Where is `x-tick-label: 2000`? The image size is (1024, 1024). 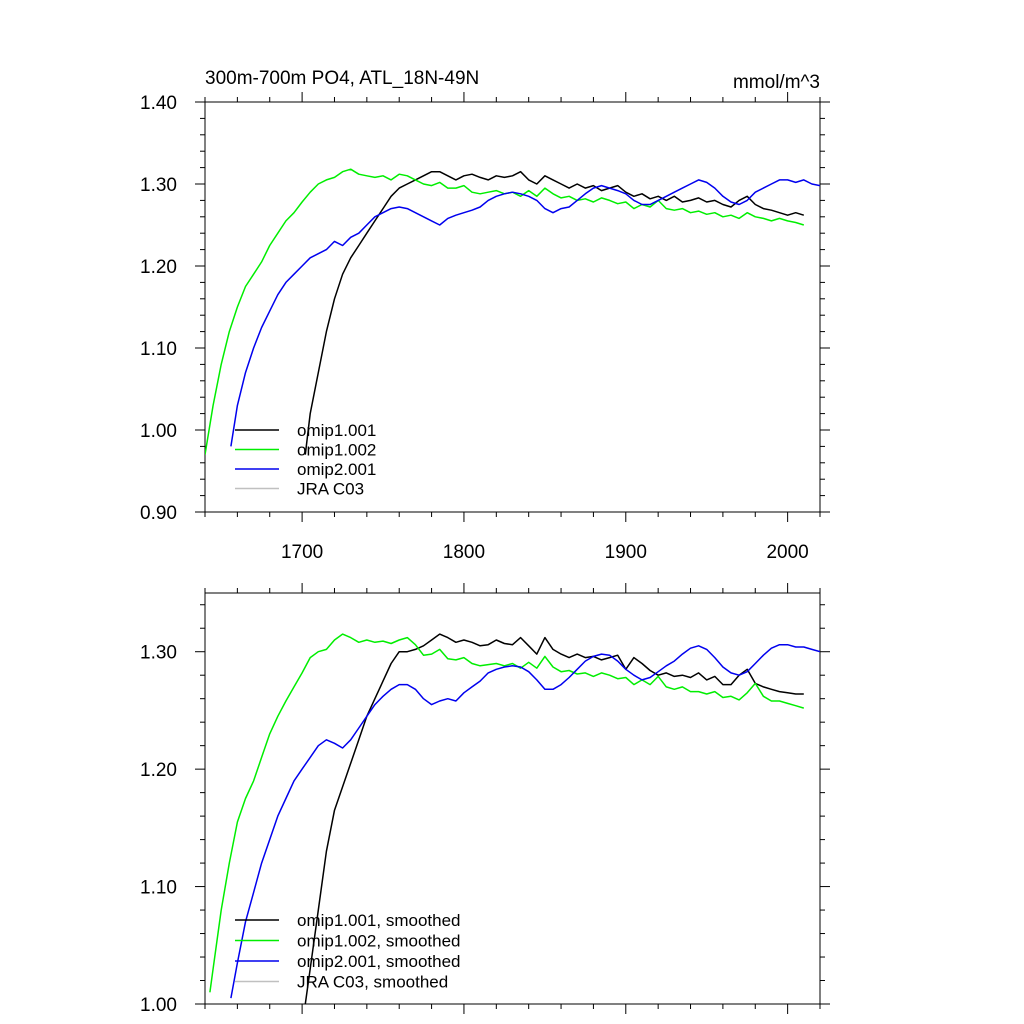 x-tick-label: 2000 is located at coordinates (787, 552).